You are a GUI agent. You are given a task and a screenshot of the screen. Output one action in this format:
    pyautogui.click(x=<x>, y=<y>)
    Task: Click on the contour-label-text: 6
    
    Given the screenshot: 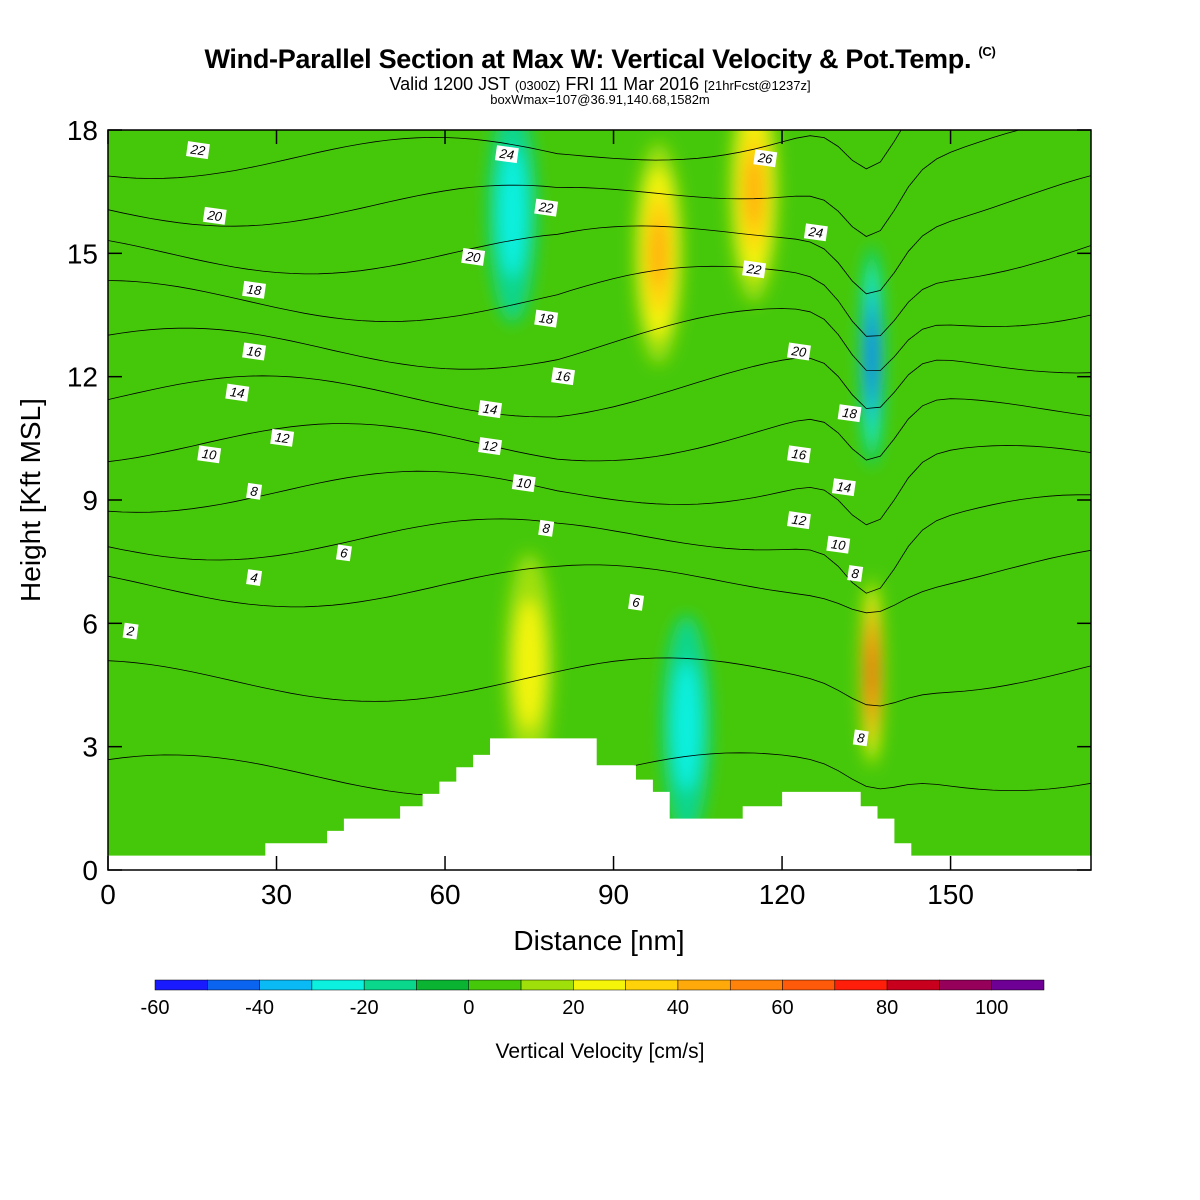 What is the action you would take?
    pyautogui.click(x=636, y=602)
    